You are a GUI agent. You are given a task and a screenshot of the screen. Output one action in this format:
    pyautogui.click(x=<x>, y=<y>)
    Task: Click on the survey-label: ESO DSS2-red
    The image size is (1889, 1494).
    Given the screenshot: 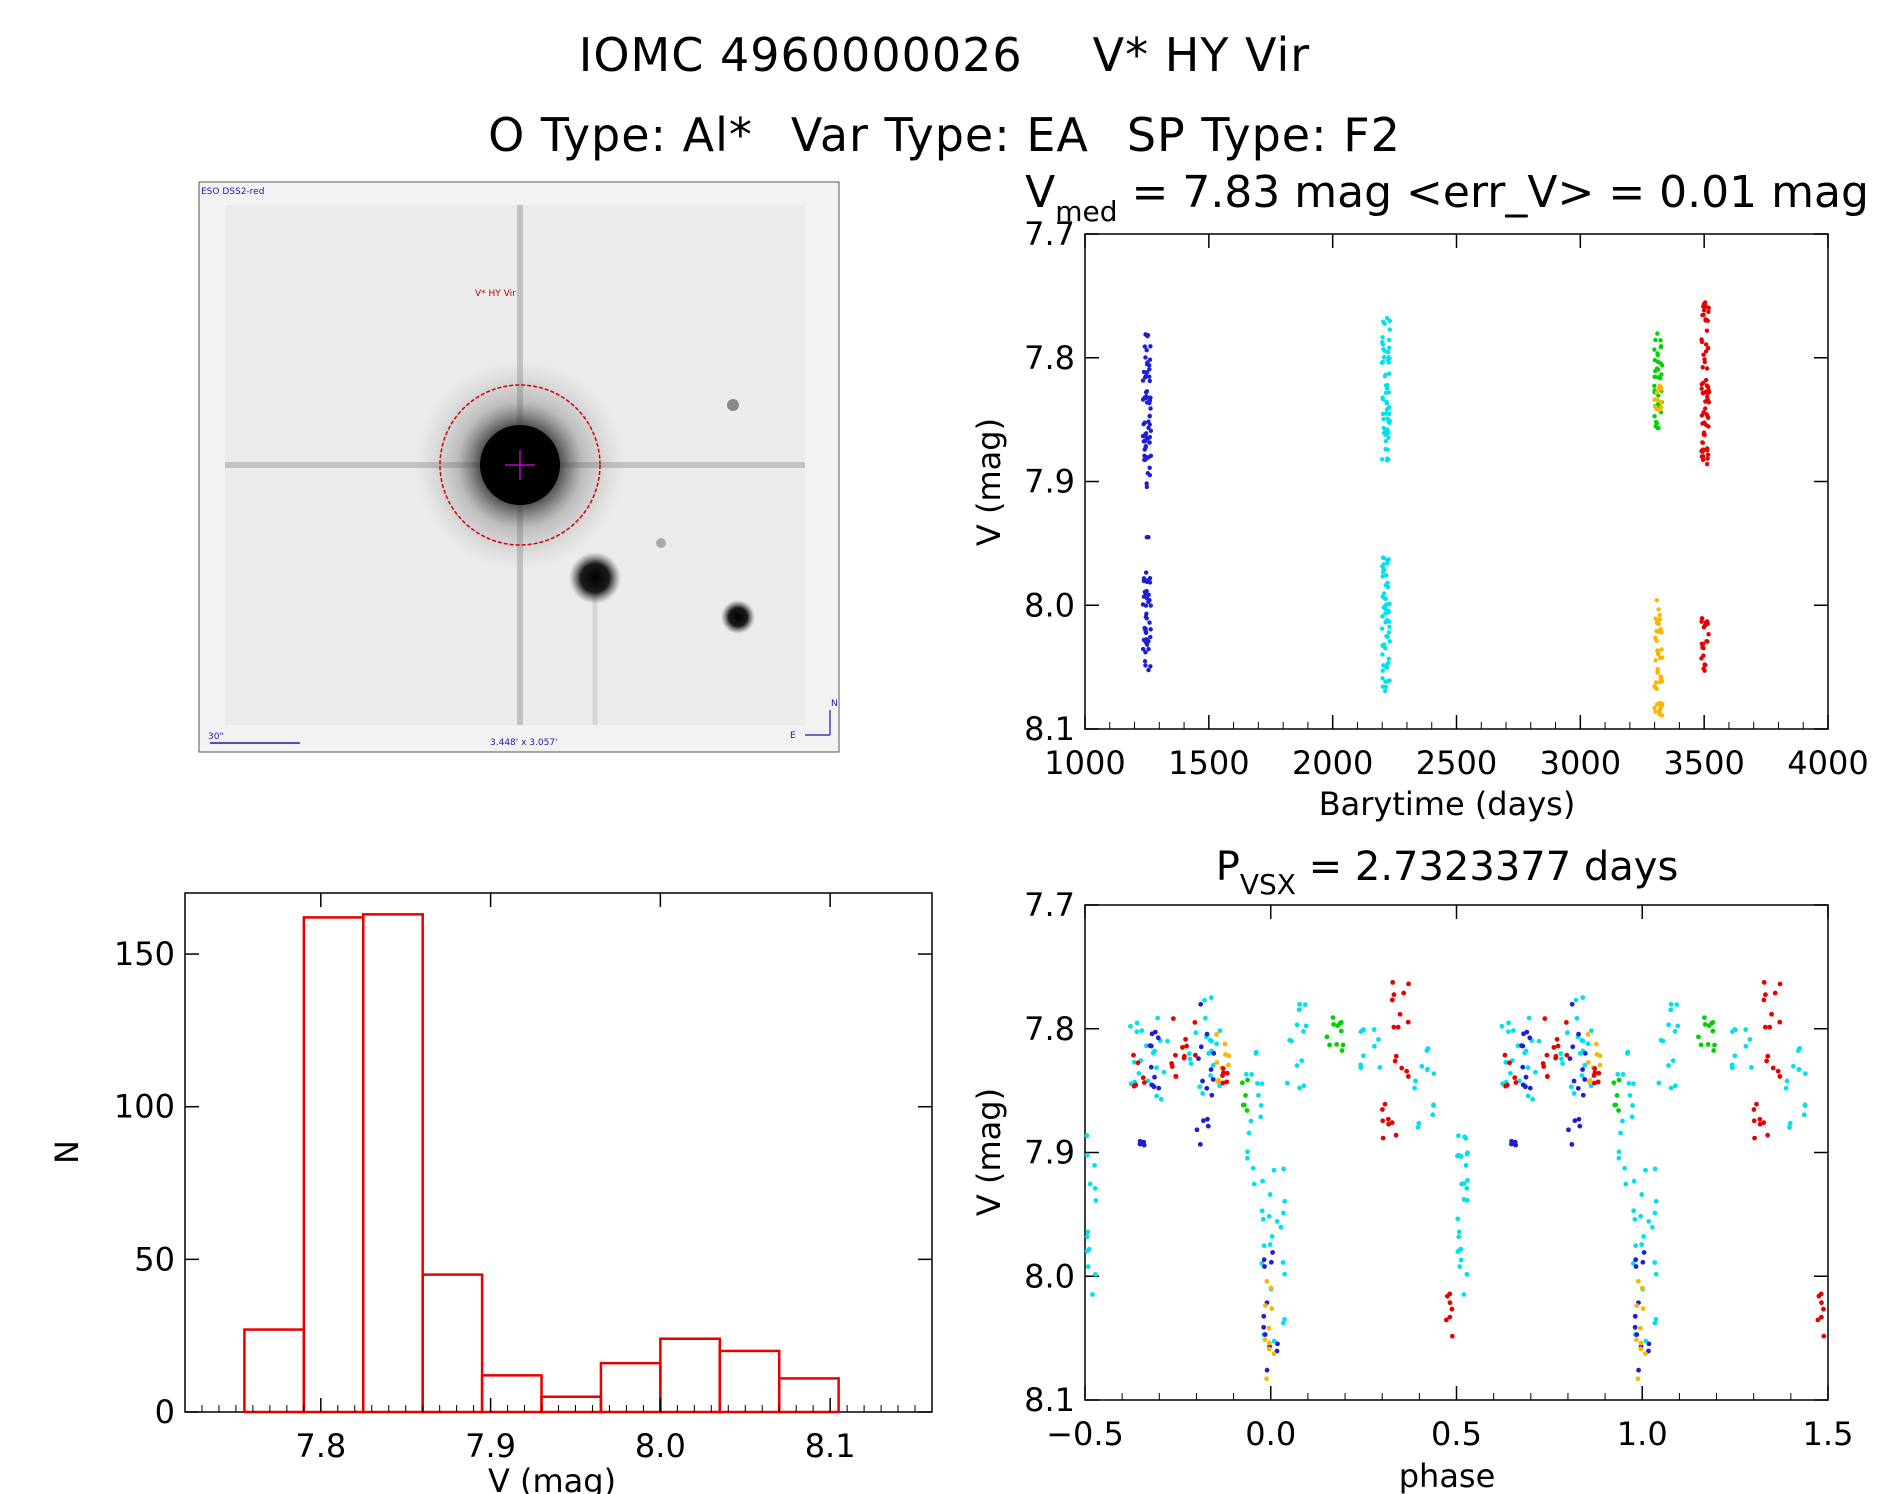 What is the action you would take?
    pyautogui.click(x=232, y=192)
    